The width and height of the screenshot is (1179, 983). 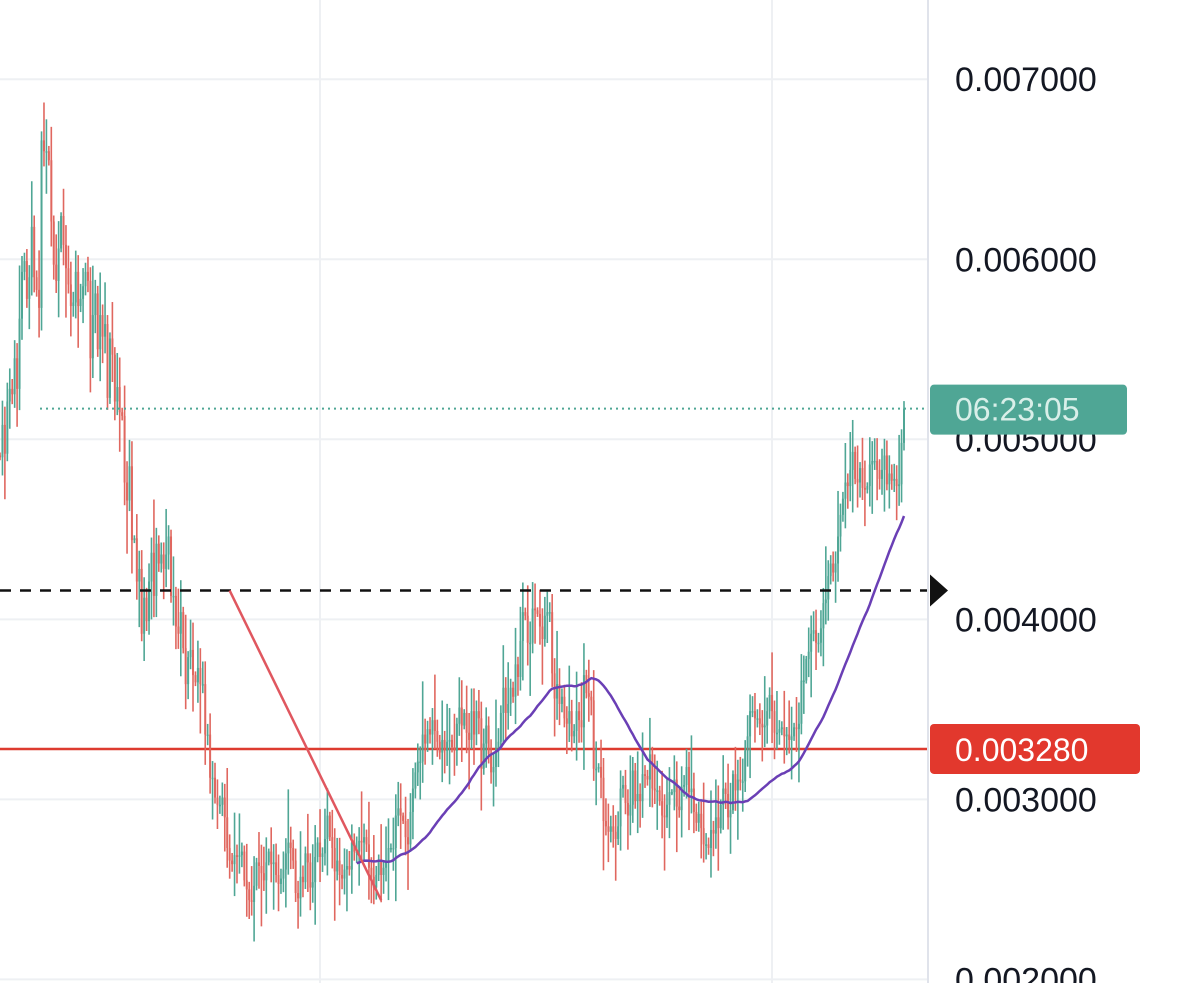 I want to click on price-axis-label: 0.002000, so click(x=1026, y=972).